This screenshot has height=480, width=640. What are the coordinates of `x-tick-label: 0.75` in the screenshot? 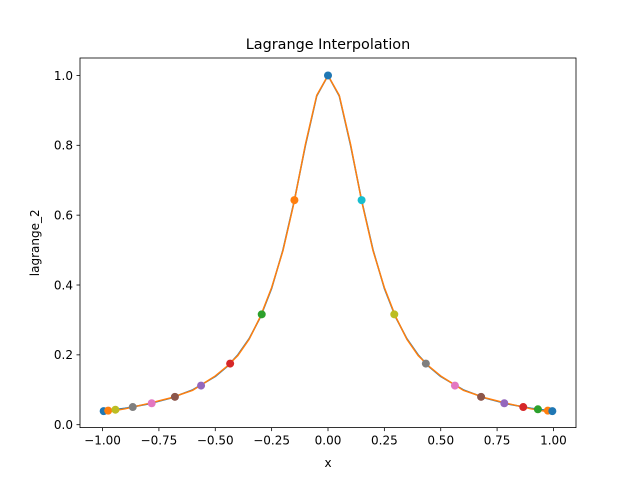 It's located at (497, 441).